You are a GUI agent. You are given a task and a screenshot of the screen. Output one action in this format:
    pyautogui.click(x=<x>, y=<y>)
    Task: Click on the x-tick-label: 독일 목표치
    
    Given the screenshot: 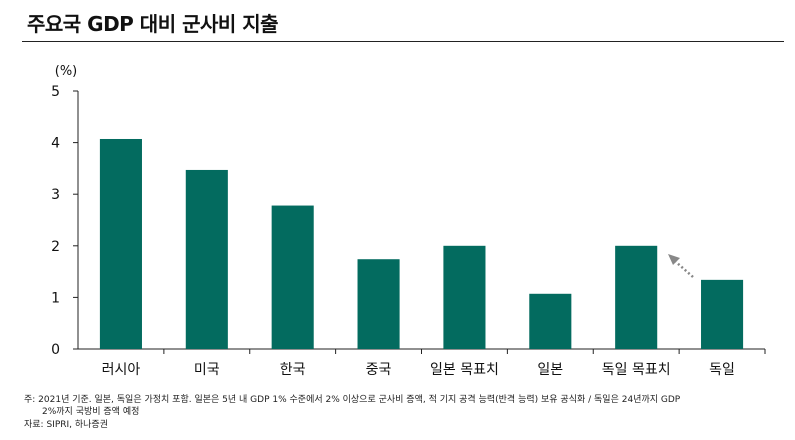 What is the action you would take?
    pyautogui.click(x=636, y=370)
    